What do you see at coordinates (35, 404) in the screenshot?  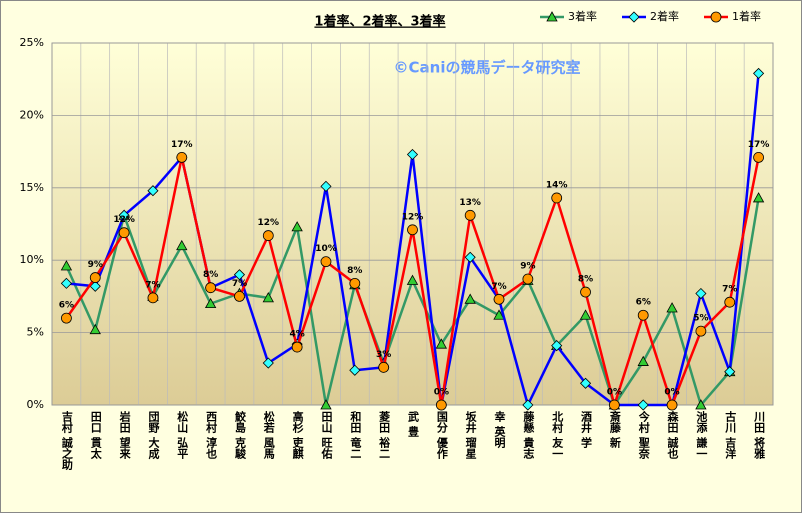 I see `y-tick-label: 0%` at bounding box center [35, 404].